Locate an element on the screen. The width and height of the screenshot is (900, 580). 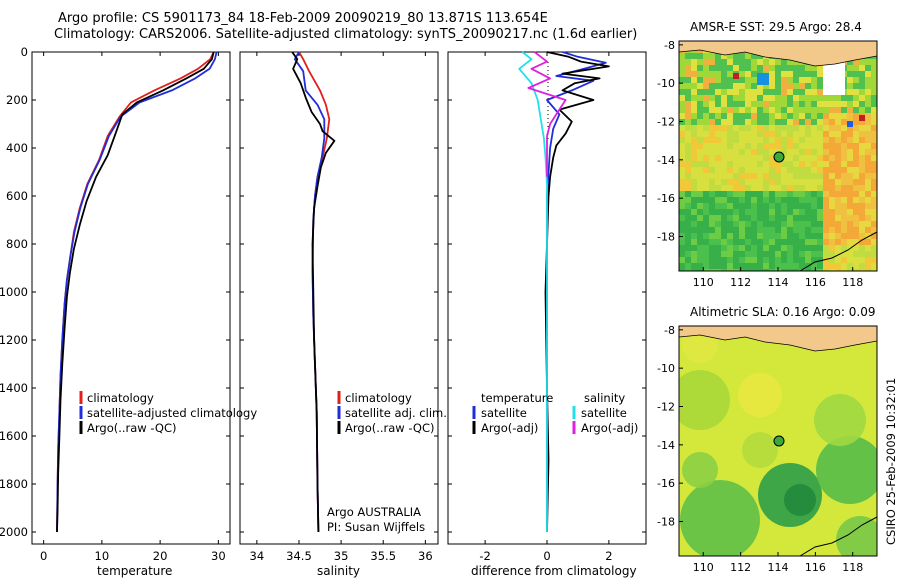
x-tick-label: 0 is located at coordinates (546, 556).